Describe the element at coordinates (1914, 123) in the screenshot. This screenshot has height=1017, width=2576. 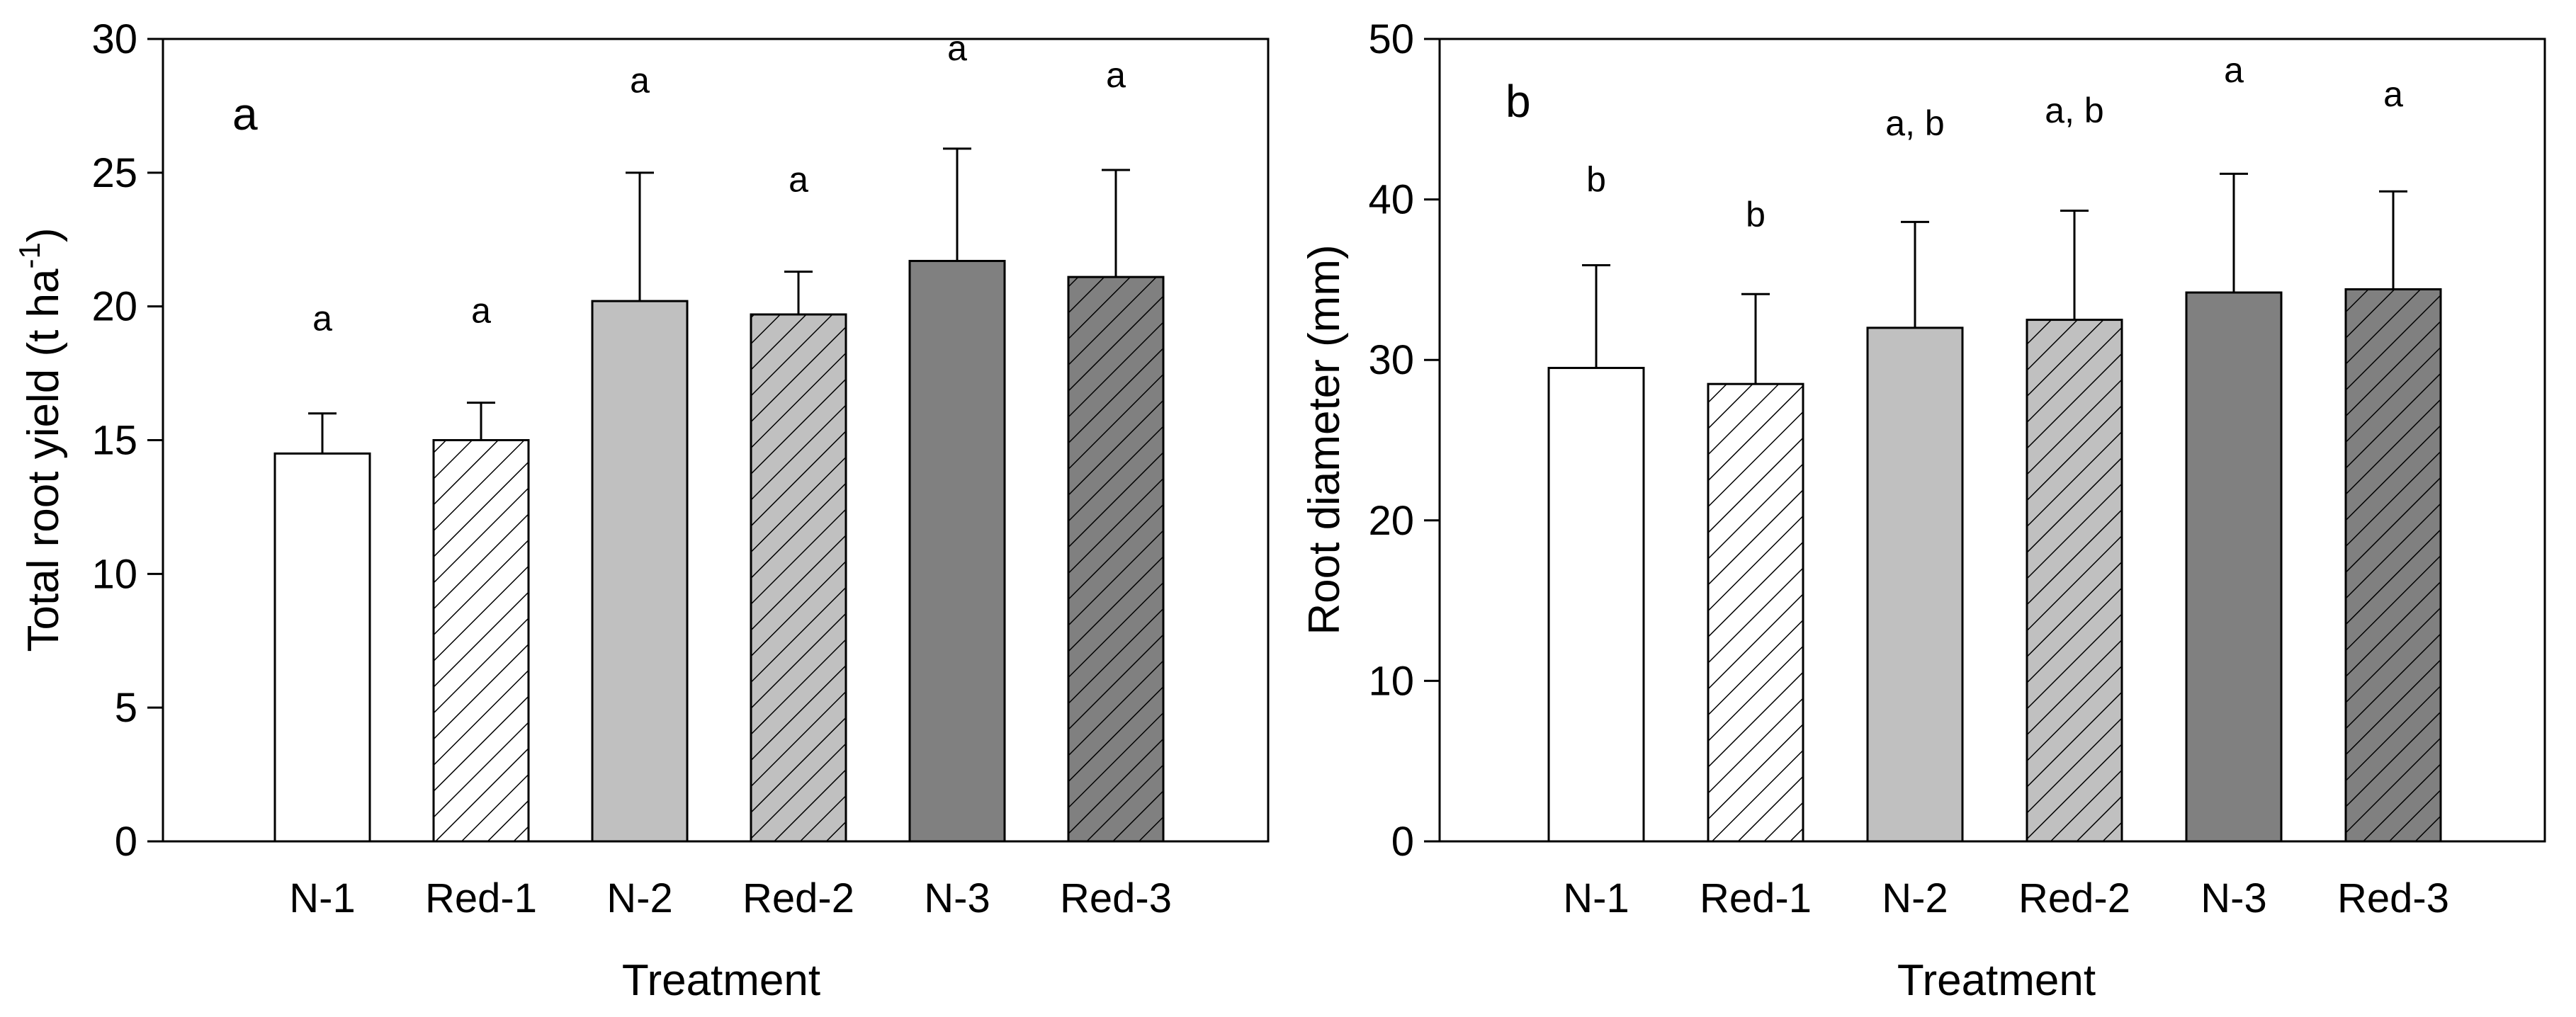
I see `significance-label-n-2: a, b` at that location.